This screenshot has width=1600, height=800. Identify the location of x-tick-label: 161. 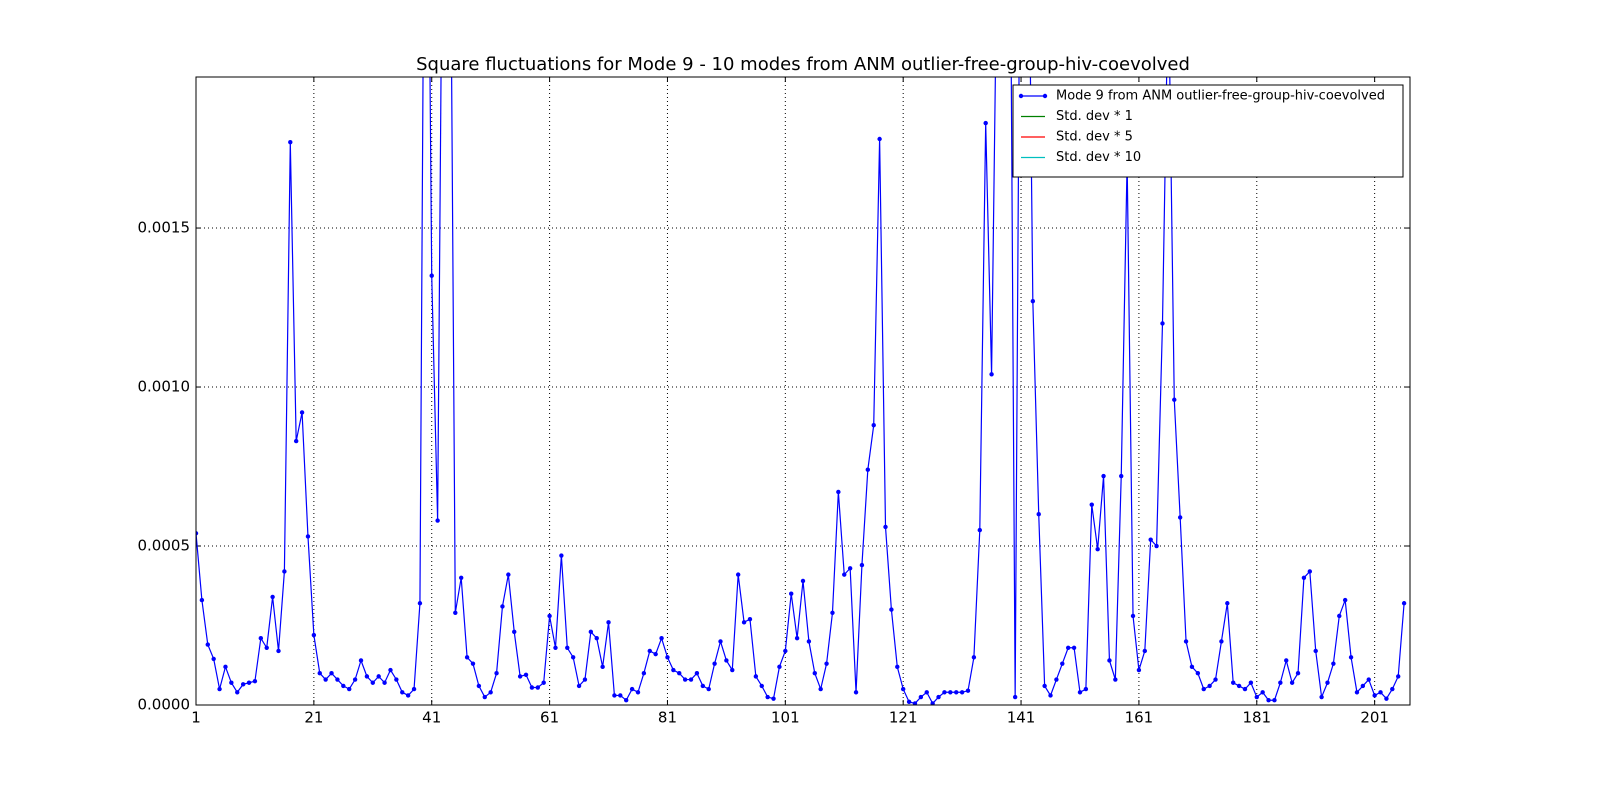
(1139, 718).